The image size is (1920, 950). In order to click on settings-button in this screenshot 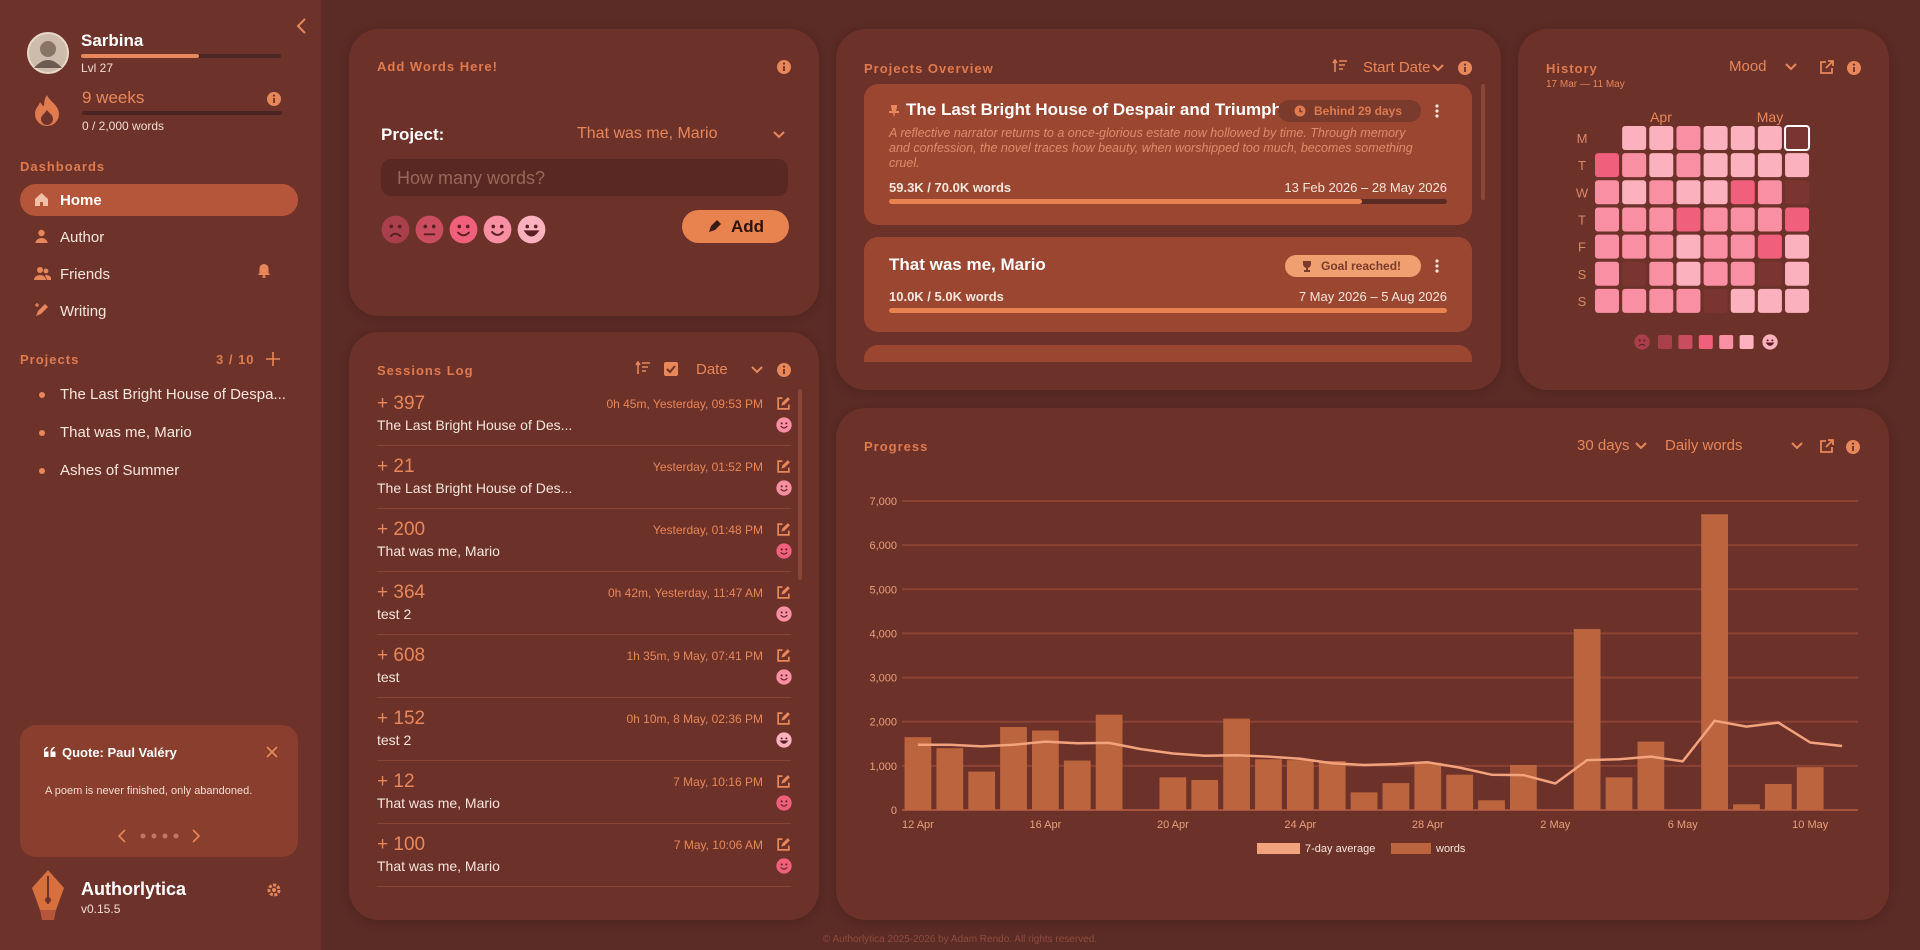, I will do `click(274, 890)`.